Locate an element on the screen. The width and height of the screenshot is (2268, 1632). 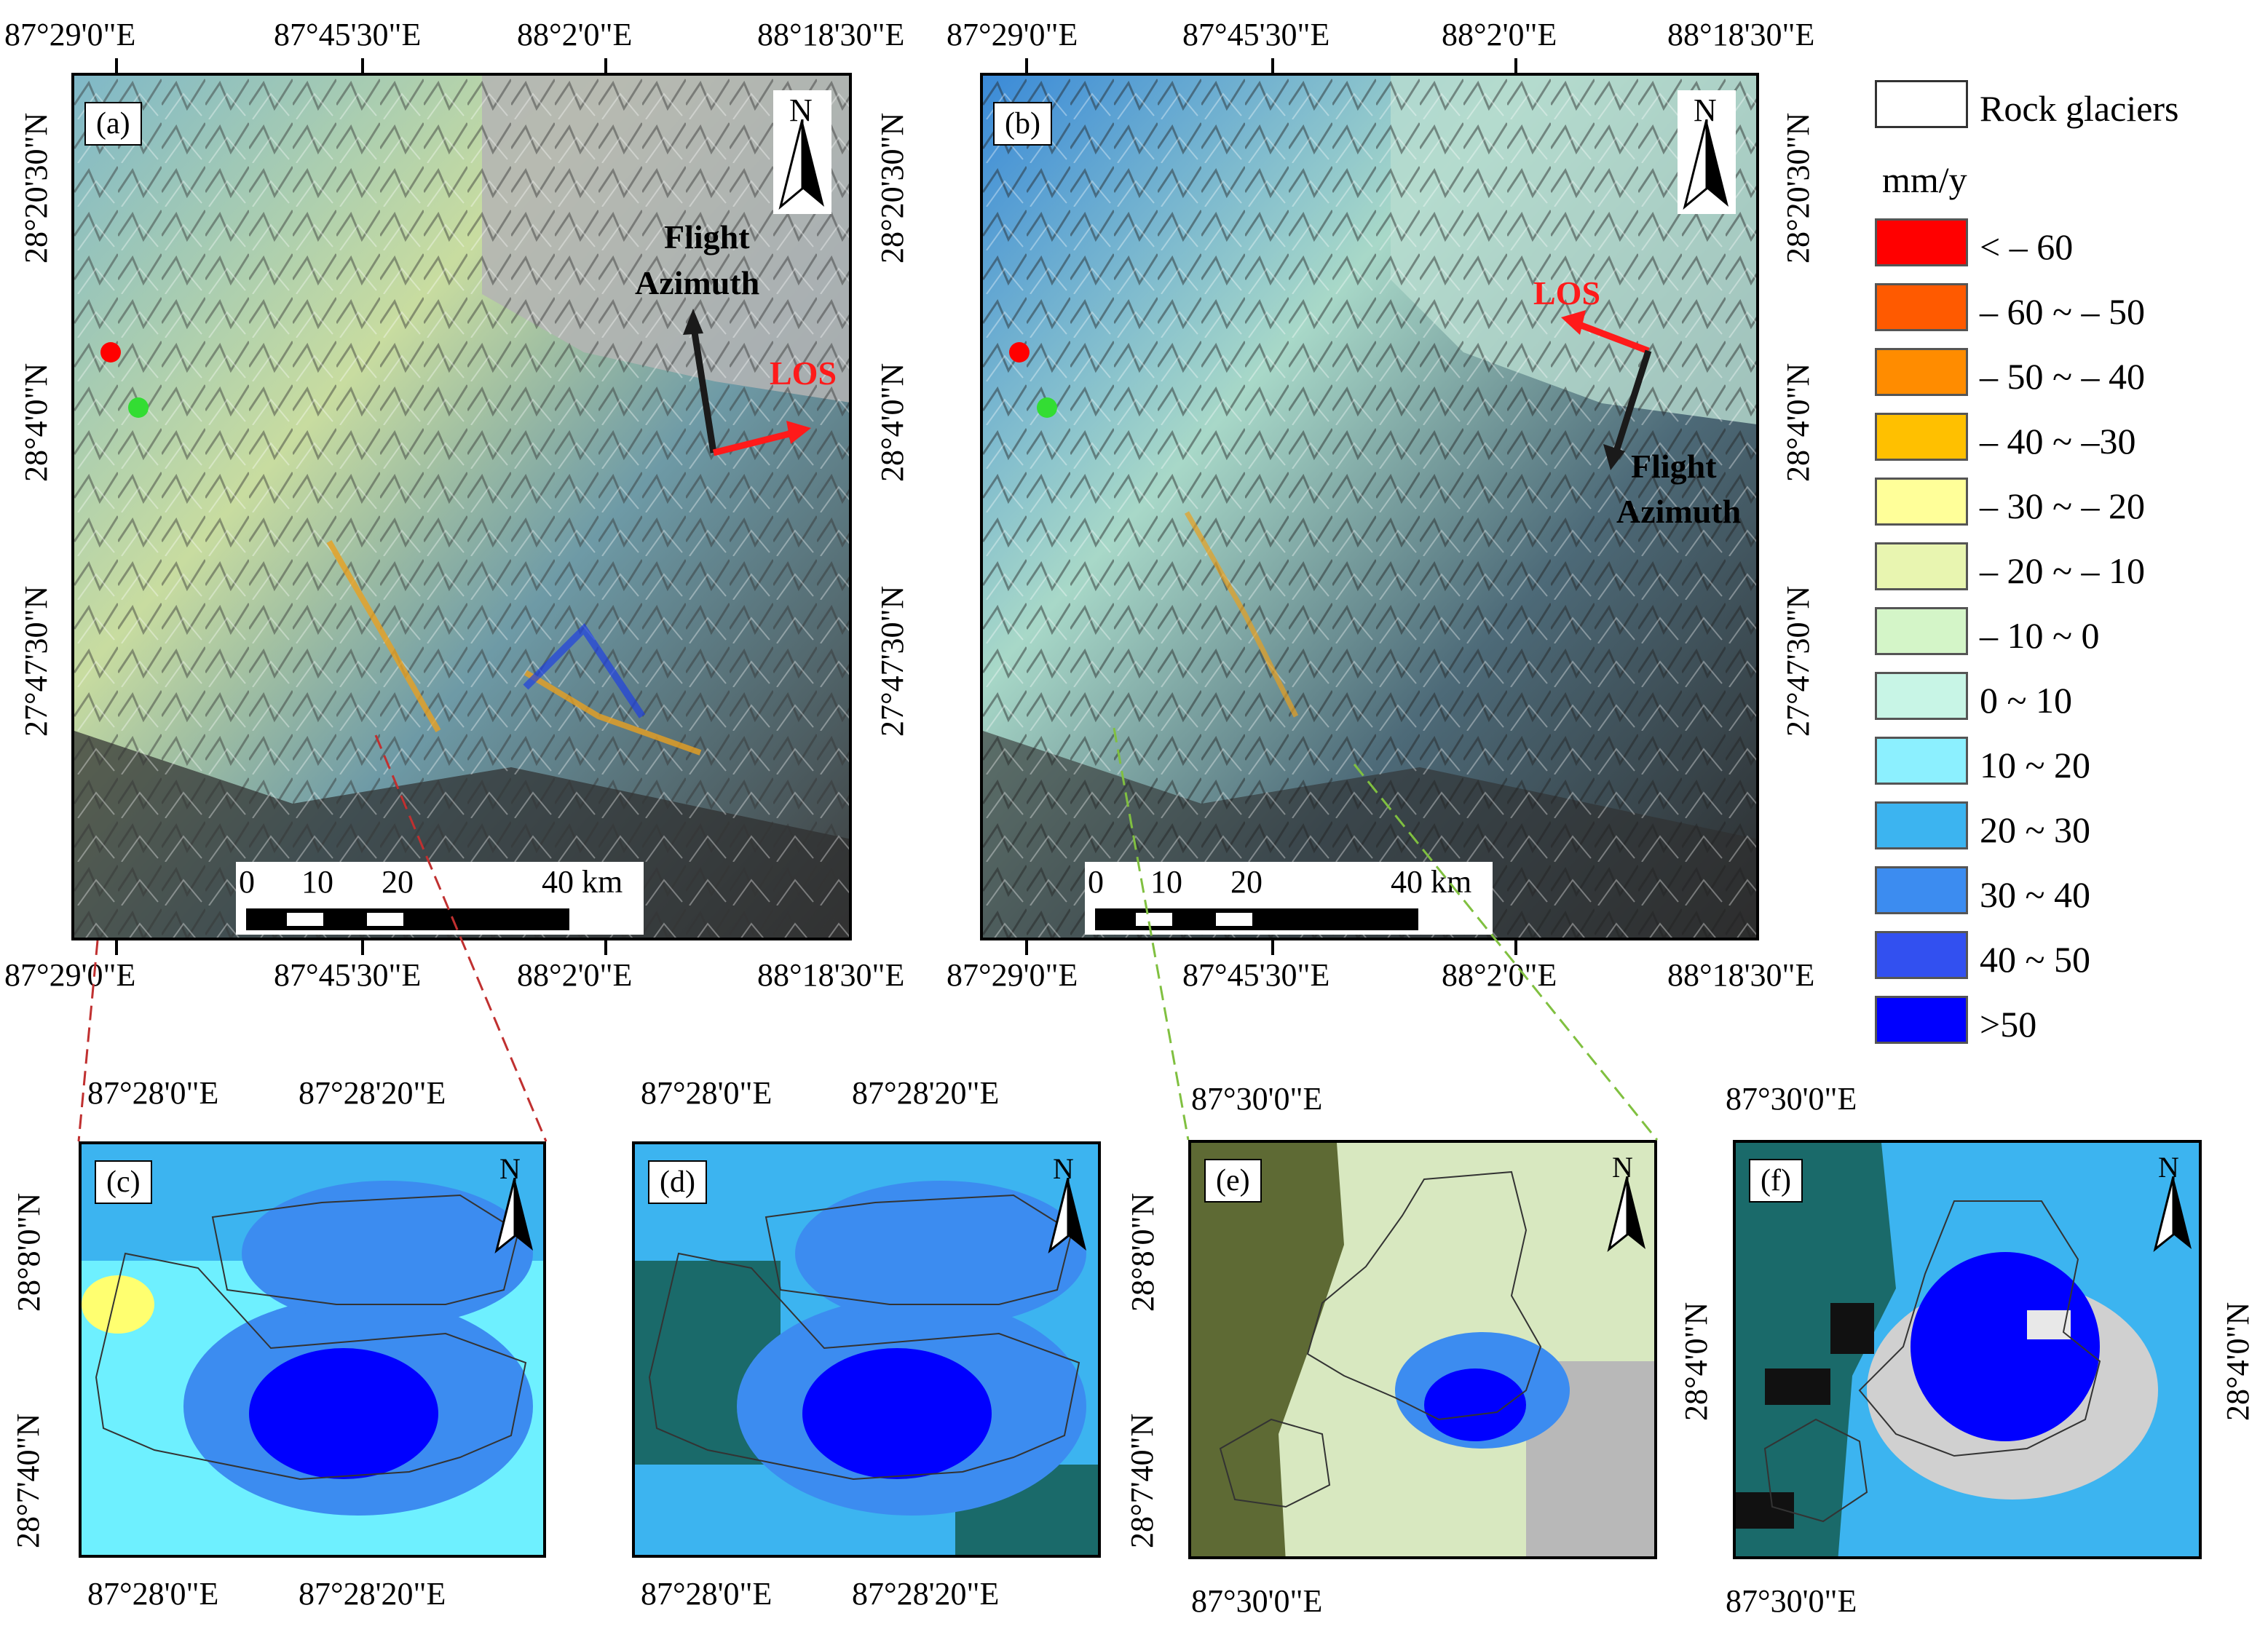
legend-class-item: < – 60 is located at coordinates (2071, 245).